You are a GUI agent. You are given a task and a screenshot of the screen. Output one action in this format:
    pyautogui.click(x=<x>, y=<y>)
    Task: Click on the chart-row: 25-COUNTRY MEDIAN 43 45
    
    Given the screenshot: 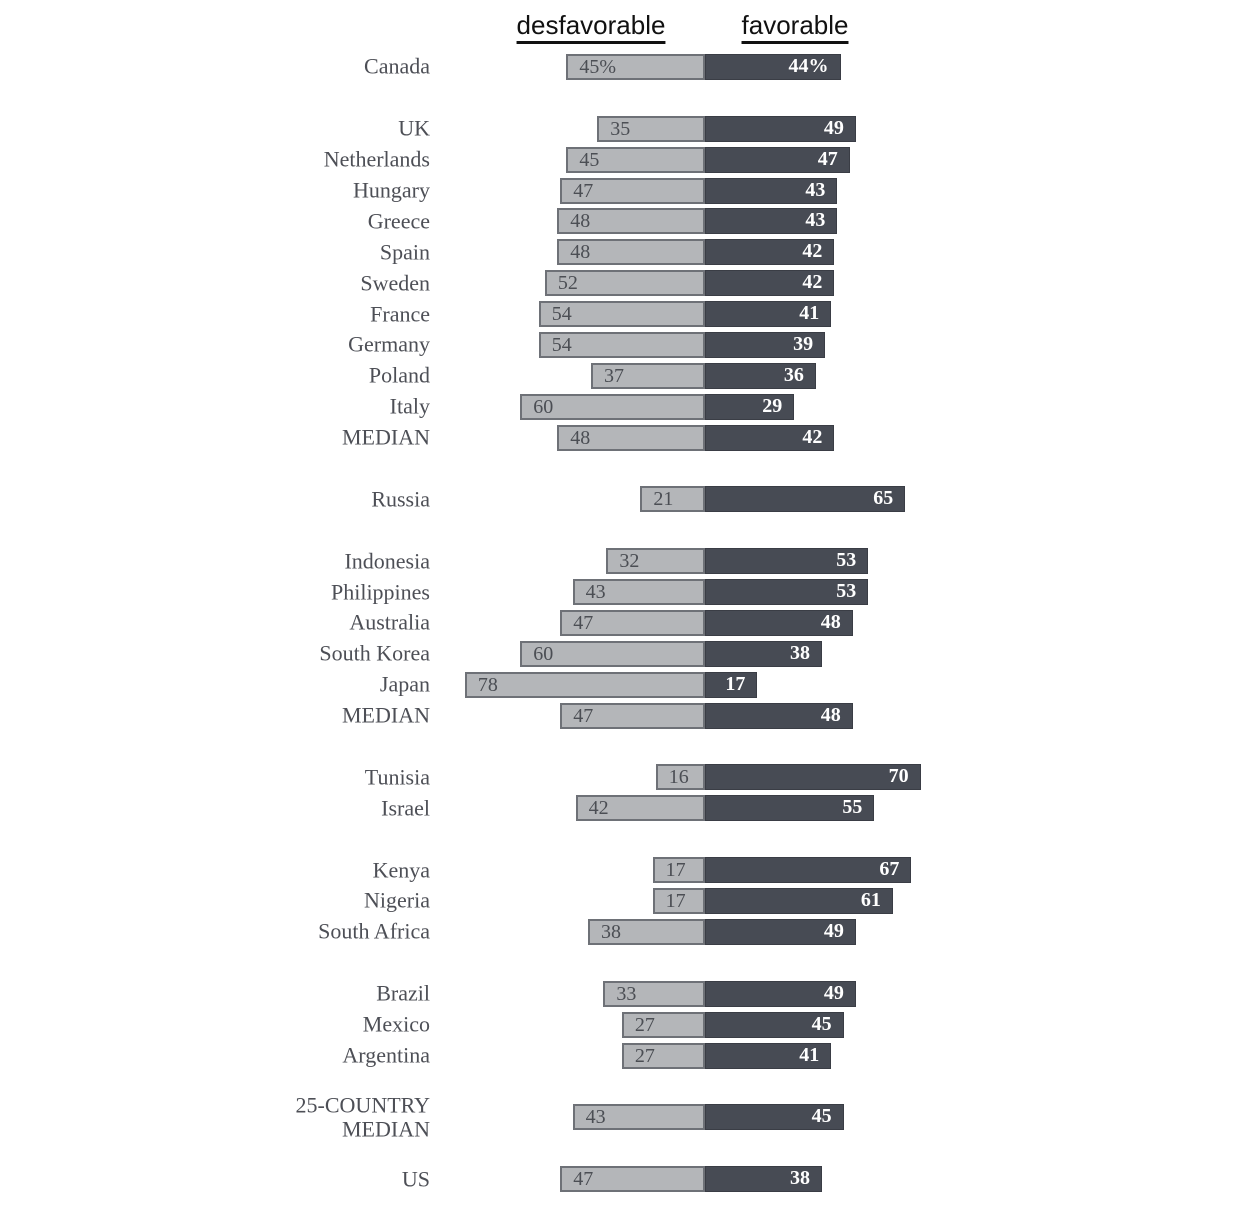 What is the action you would take?
    pyautogui.click(x=619, y=1117)
    